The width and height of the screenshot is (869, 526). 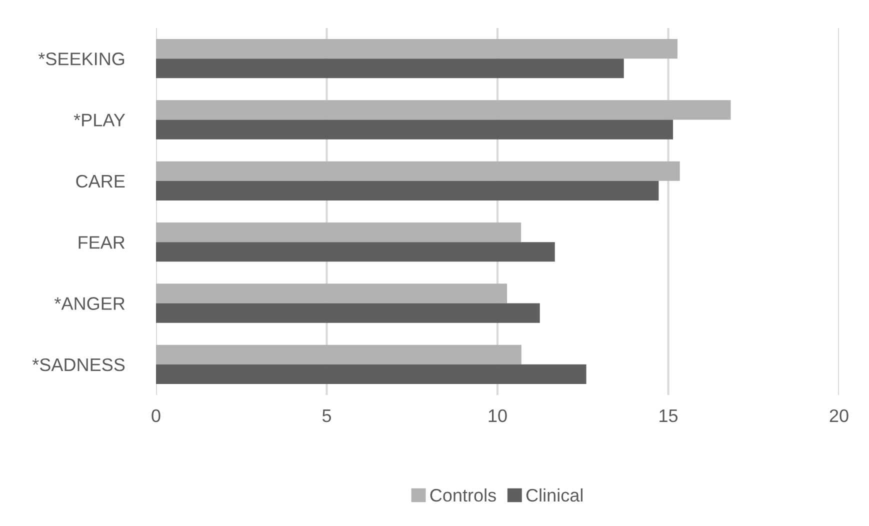 What do you see at coordinates (463, 495) in the screenshot?
I see `legend-label: Controls` at bounding box center [463, 495].